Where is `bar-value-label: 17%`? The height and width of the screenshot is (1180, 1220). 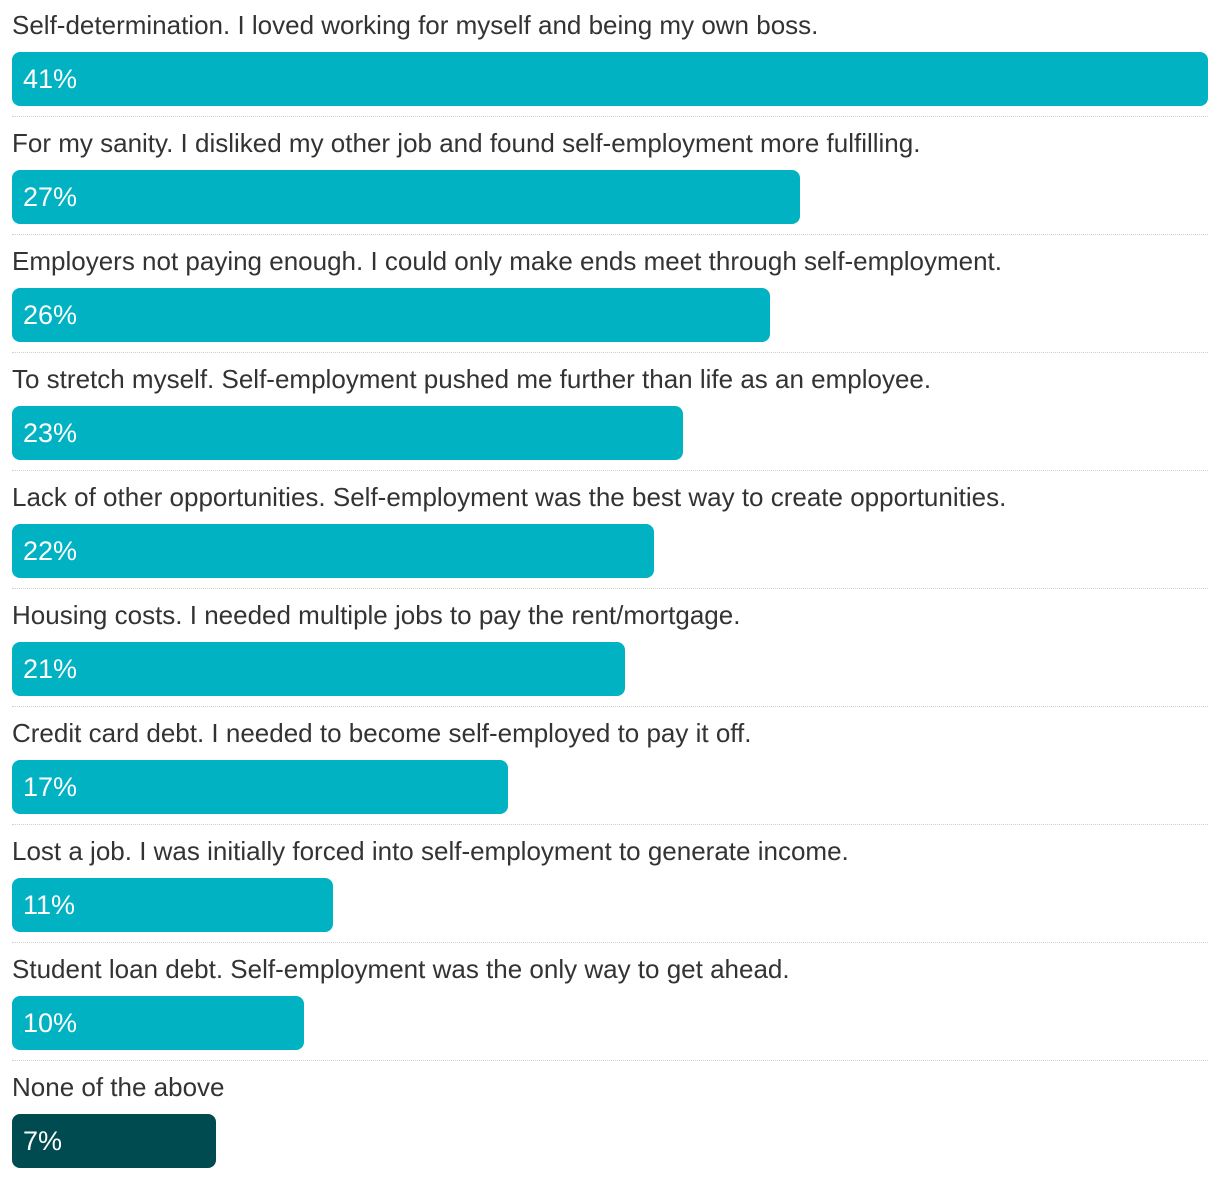
bar-value-label: 17% is located at coordinates (50, 787).